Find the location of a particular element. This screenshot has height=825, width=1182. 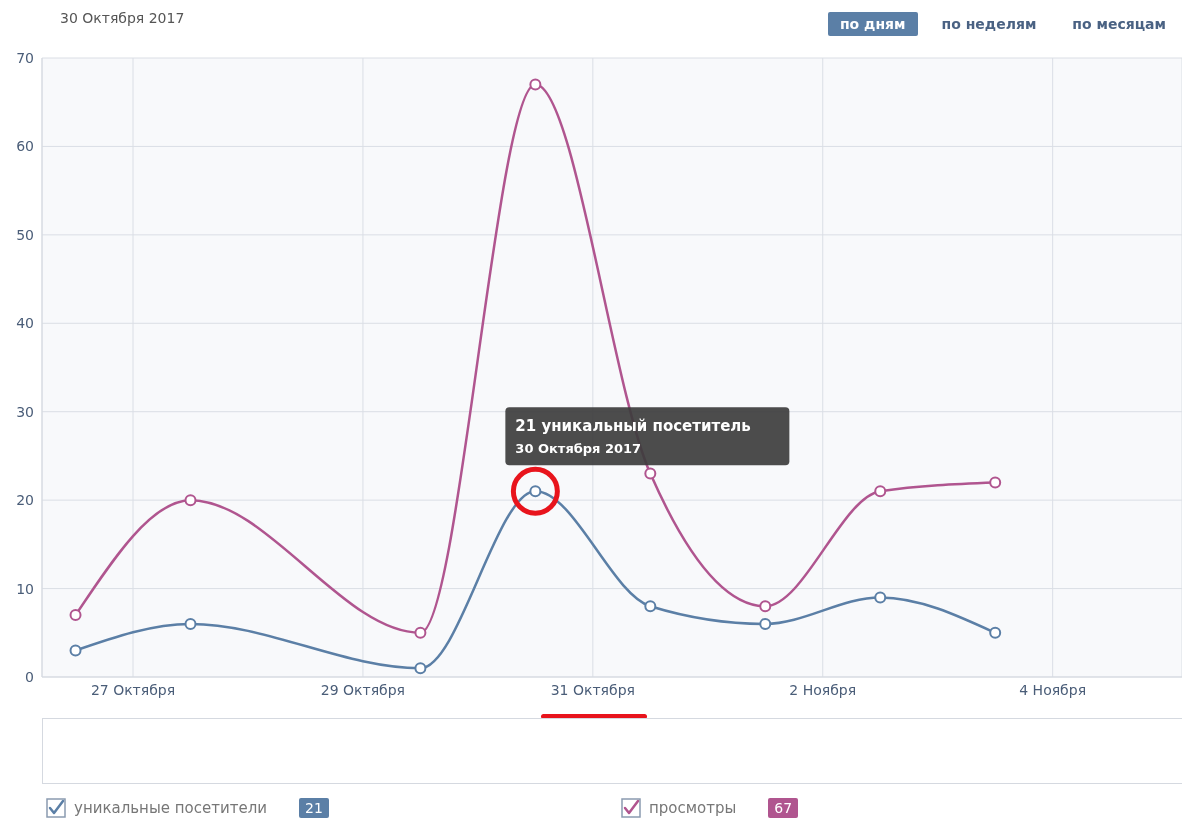

y-tick-label: 60 is located at coordinates (25, 146).